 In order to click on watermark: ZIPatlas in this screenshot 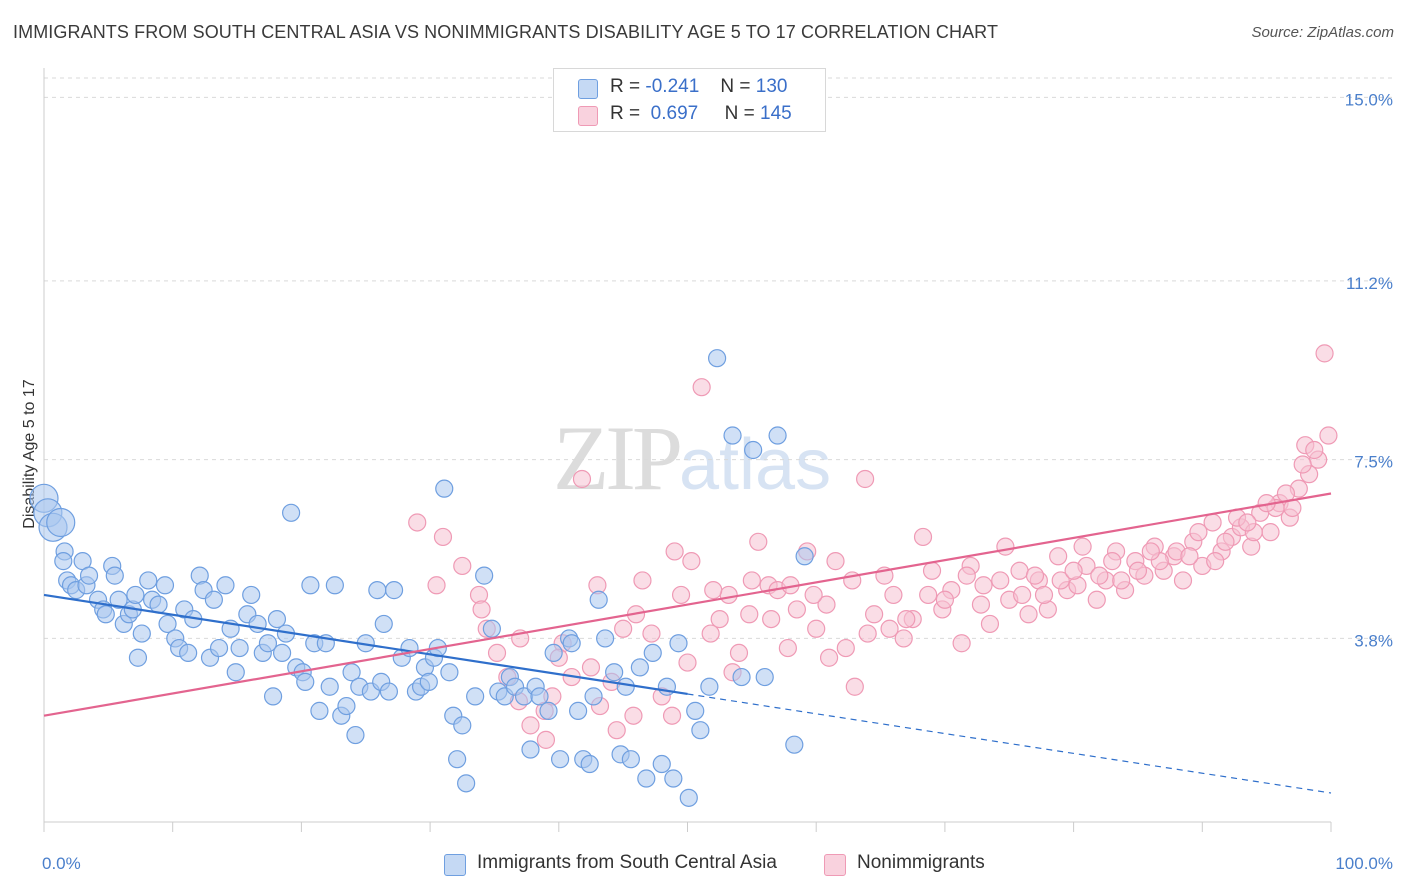, I will do `click(692, 458)`.